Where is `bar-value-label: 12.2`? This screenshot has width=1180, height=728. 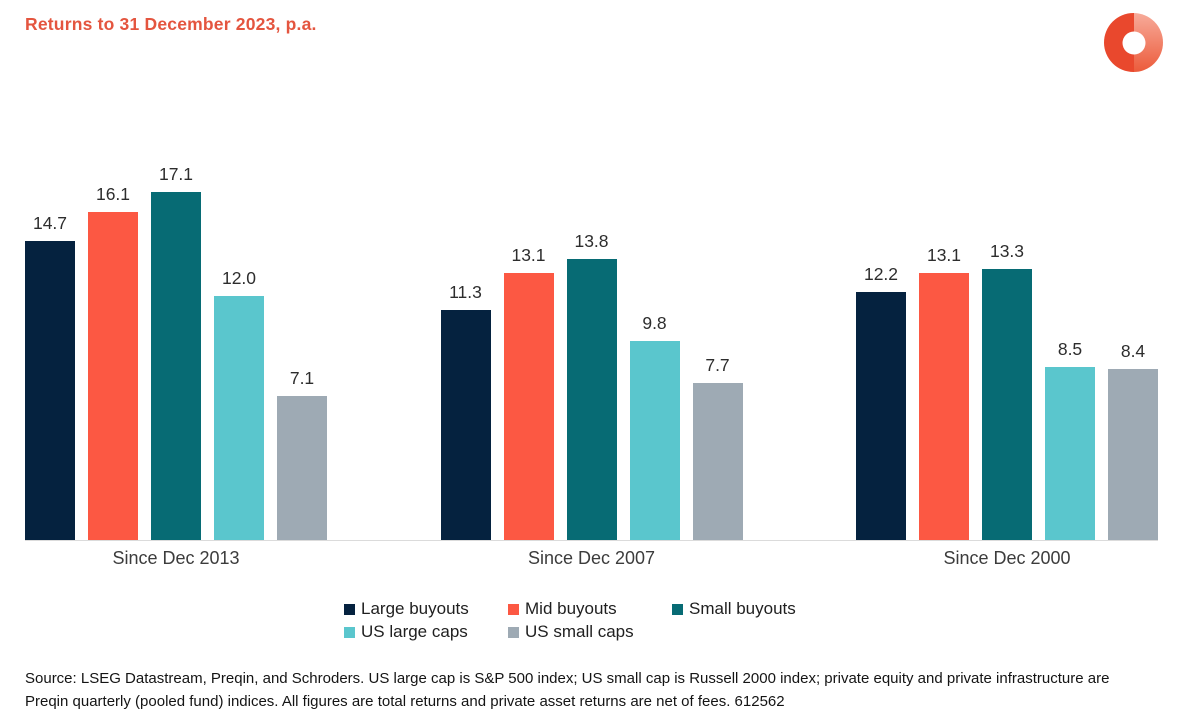
bar-value-label: 12.2 is located at coordinates (881, 274).